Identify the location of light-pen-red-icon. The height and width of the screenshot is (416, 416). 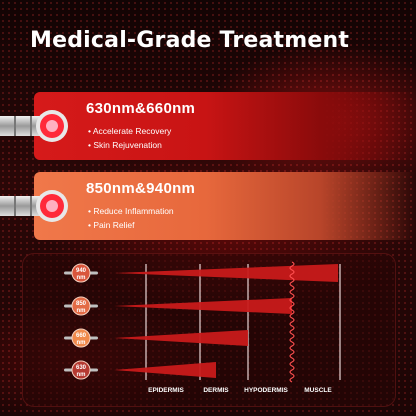
(34, 126).